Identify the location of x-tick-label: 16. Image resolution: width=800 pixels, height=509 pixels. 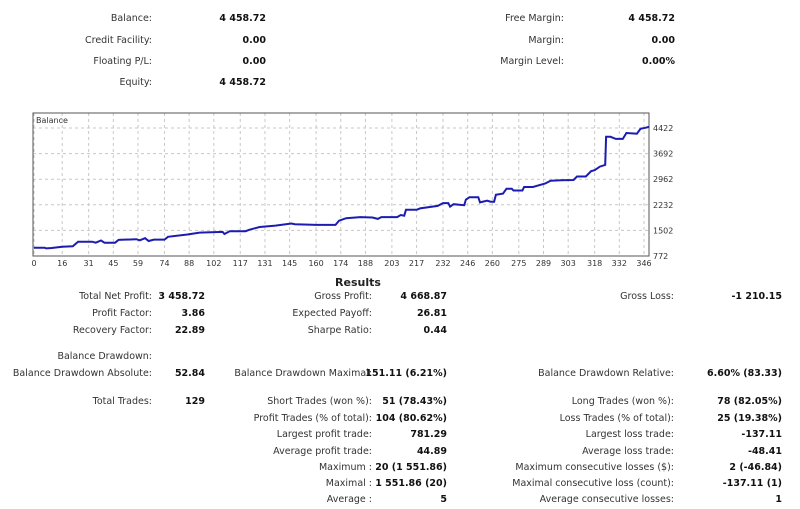
(62, 263).